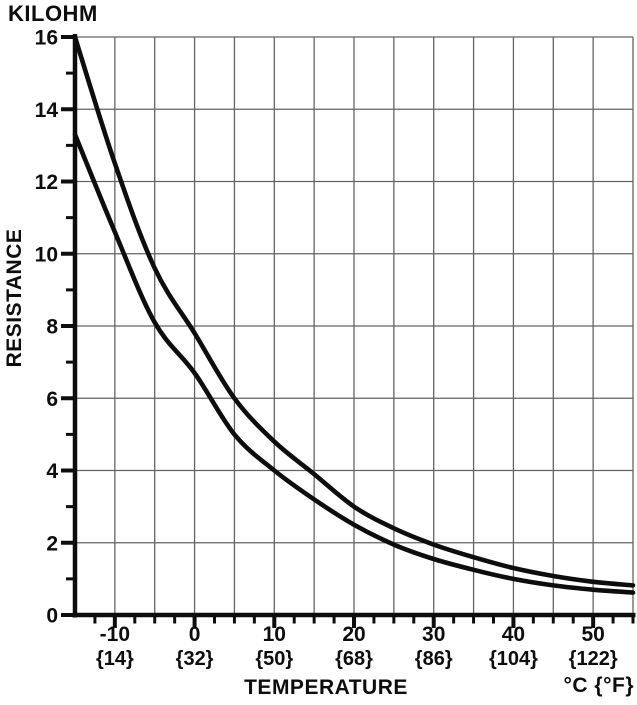 The image size is (637, 705). What do you see at coordinates (195, 634) in the screenshot?
I see `x-tick-label-celsius: 0` at bounding box center [195, 634].